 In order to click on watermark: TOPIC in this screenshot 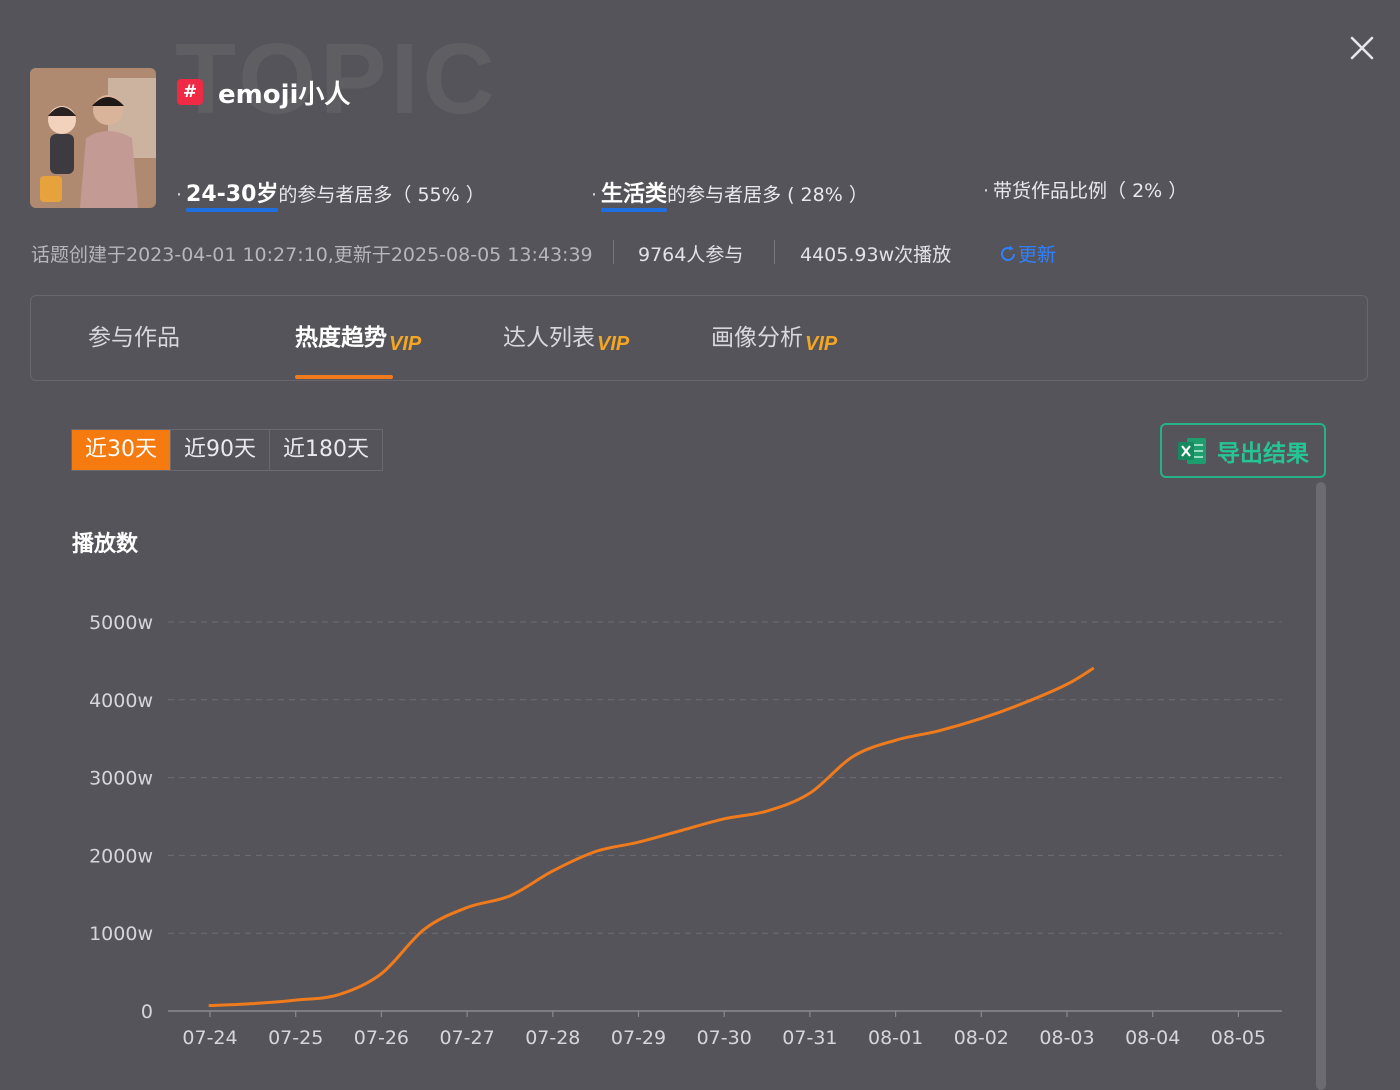, I will do `click(337, 79)`.